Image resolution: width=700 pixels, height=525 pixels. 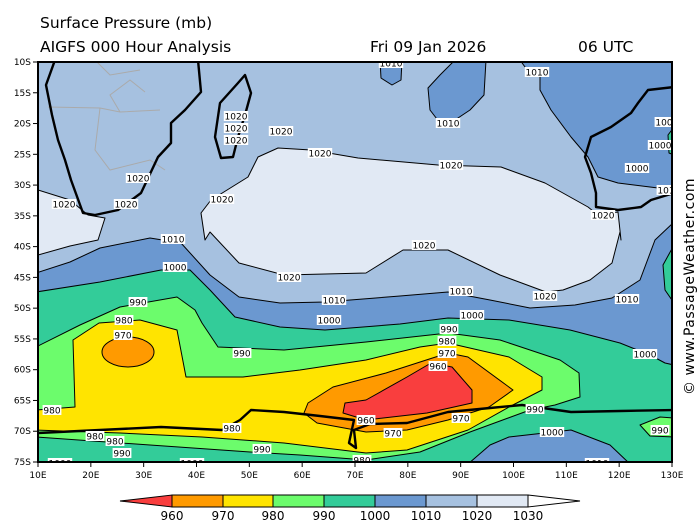 I want to click on contour-label: 101, so click(x=664, y=191).